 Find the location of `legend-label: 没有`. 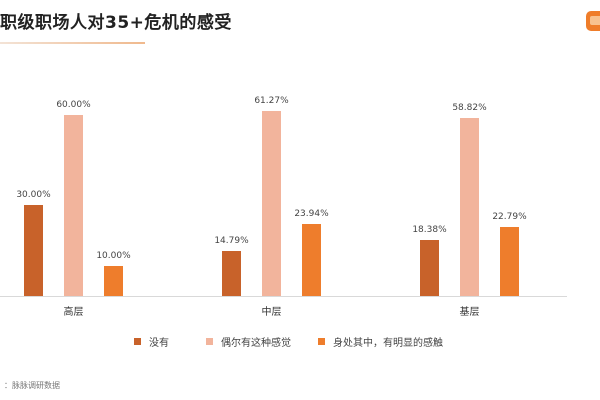

legend-label: 没有 is located at coordinates (159, 343).